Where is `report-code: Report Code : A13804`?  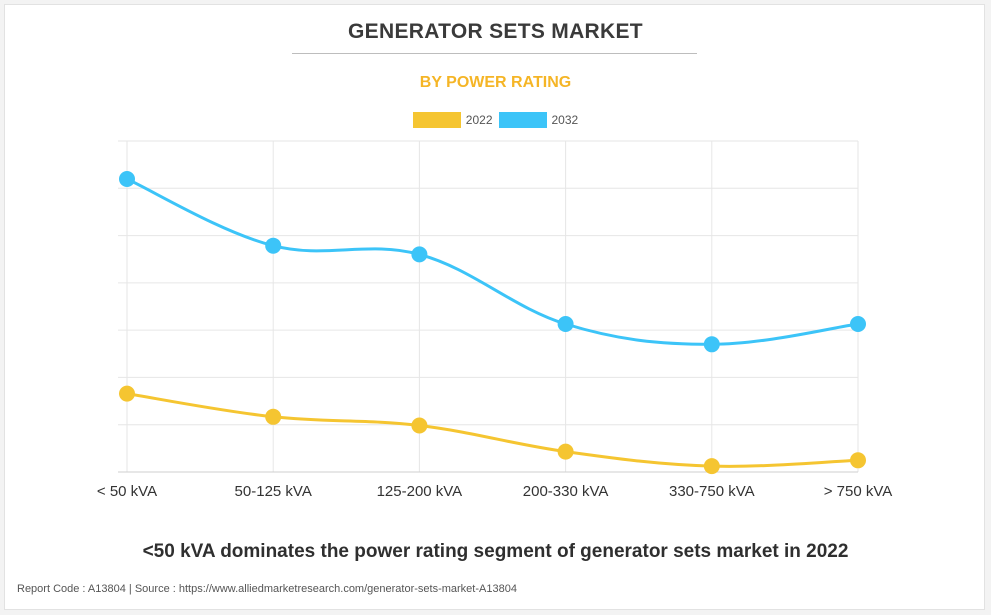 report-code: Report Code : A13804 is located at coordinates (71, 589).